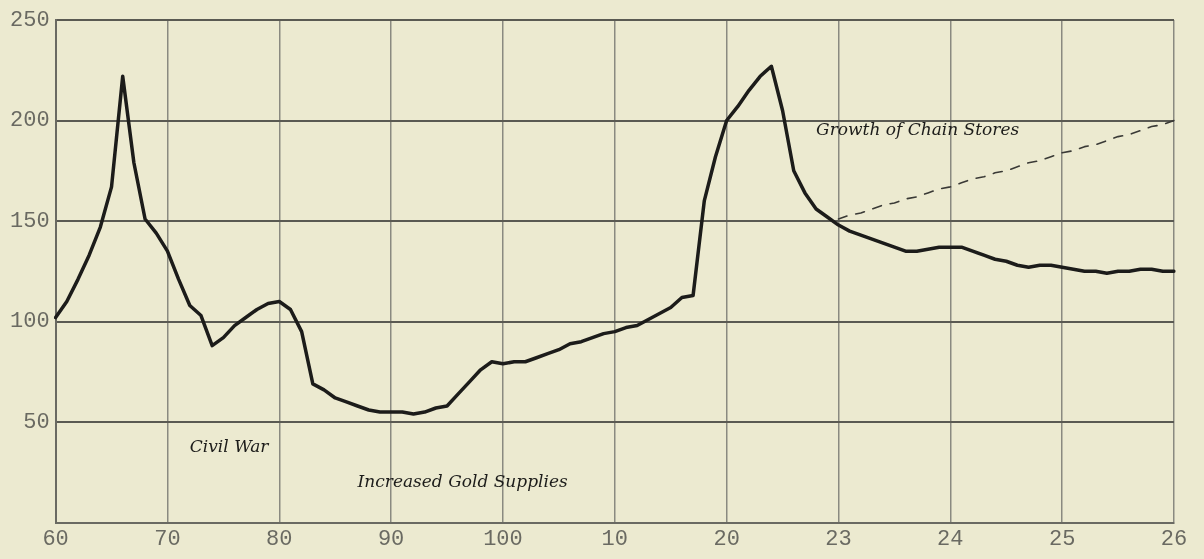  Describe the element at coordinates (918, 128) in the screenshot. I see `annotation: Growth of Chain Stores` at that location.